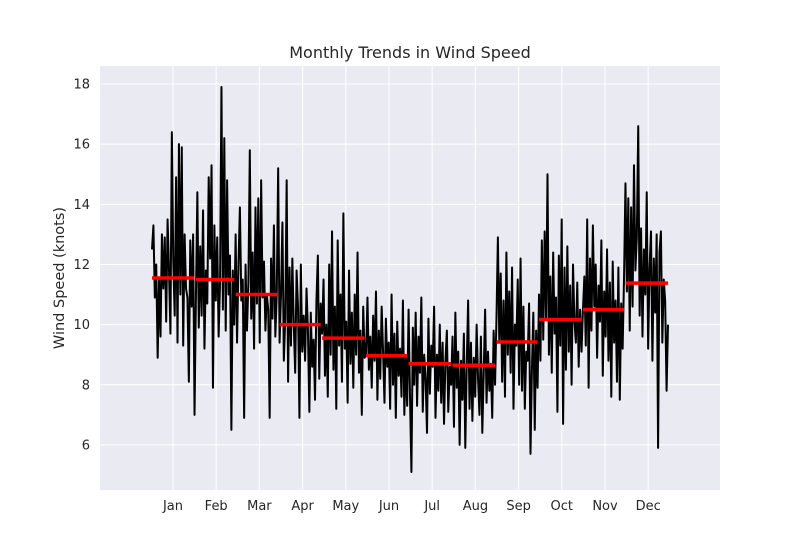  Describe the element at coordinates (345, 506) in the screenshot. I see `x-tick-label: May` at that location.